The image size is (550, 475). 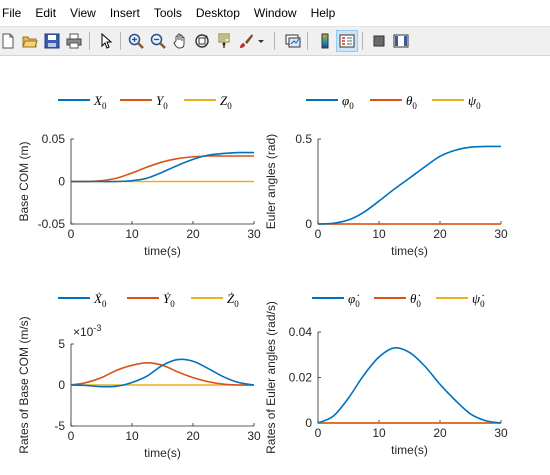 I want to click on open-file-icon, so click(x=30, y=41).